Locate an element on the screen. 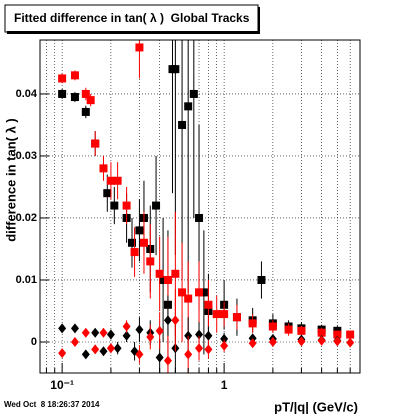 Image resolution: width=400 pixels, height=419 pixels. x-tick-label: 1 is located at coordinates (224, 385).